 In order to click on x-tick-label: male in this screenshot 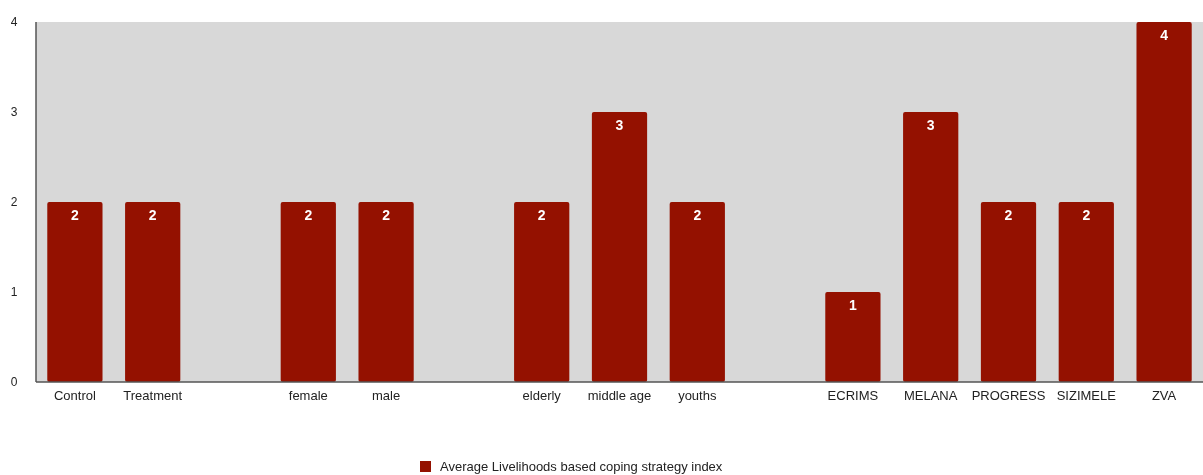, I will do `click(386, 395)`.